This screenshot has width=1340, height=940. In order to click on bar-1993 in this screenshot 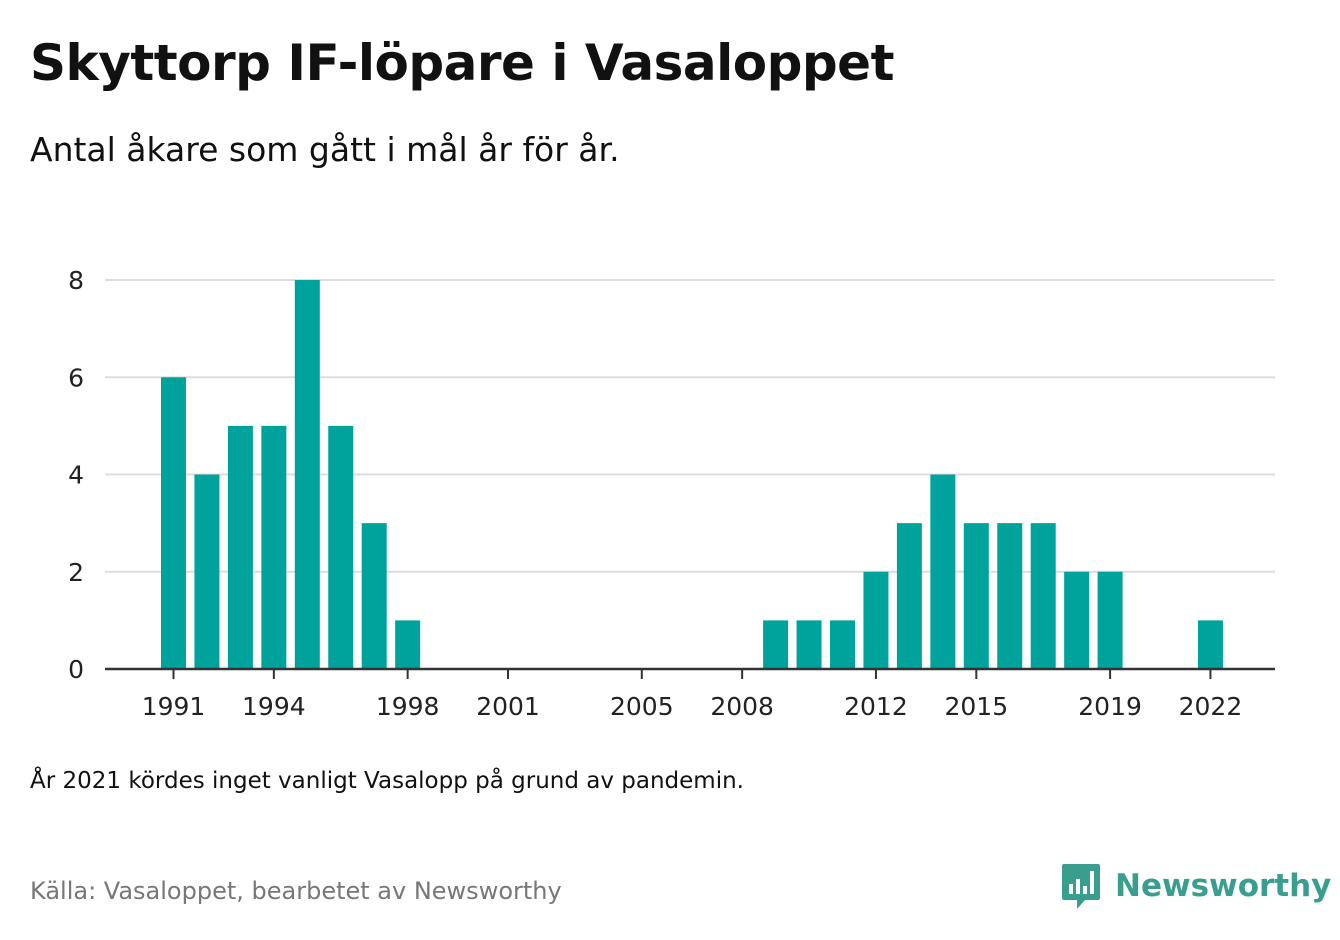, I will do `click(240, 547)`.